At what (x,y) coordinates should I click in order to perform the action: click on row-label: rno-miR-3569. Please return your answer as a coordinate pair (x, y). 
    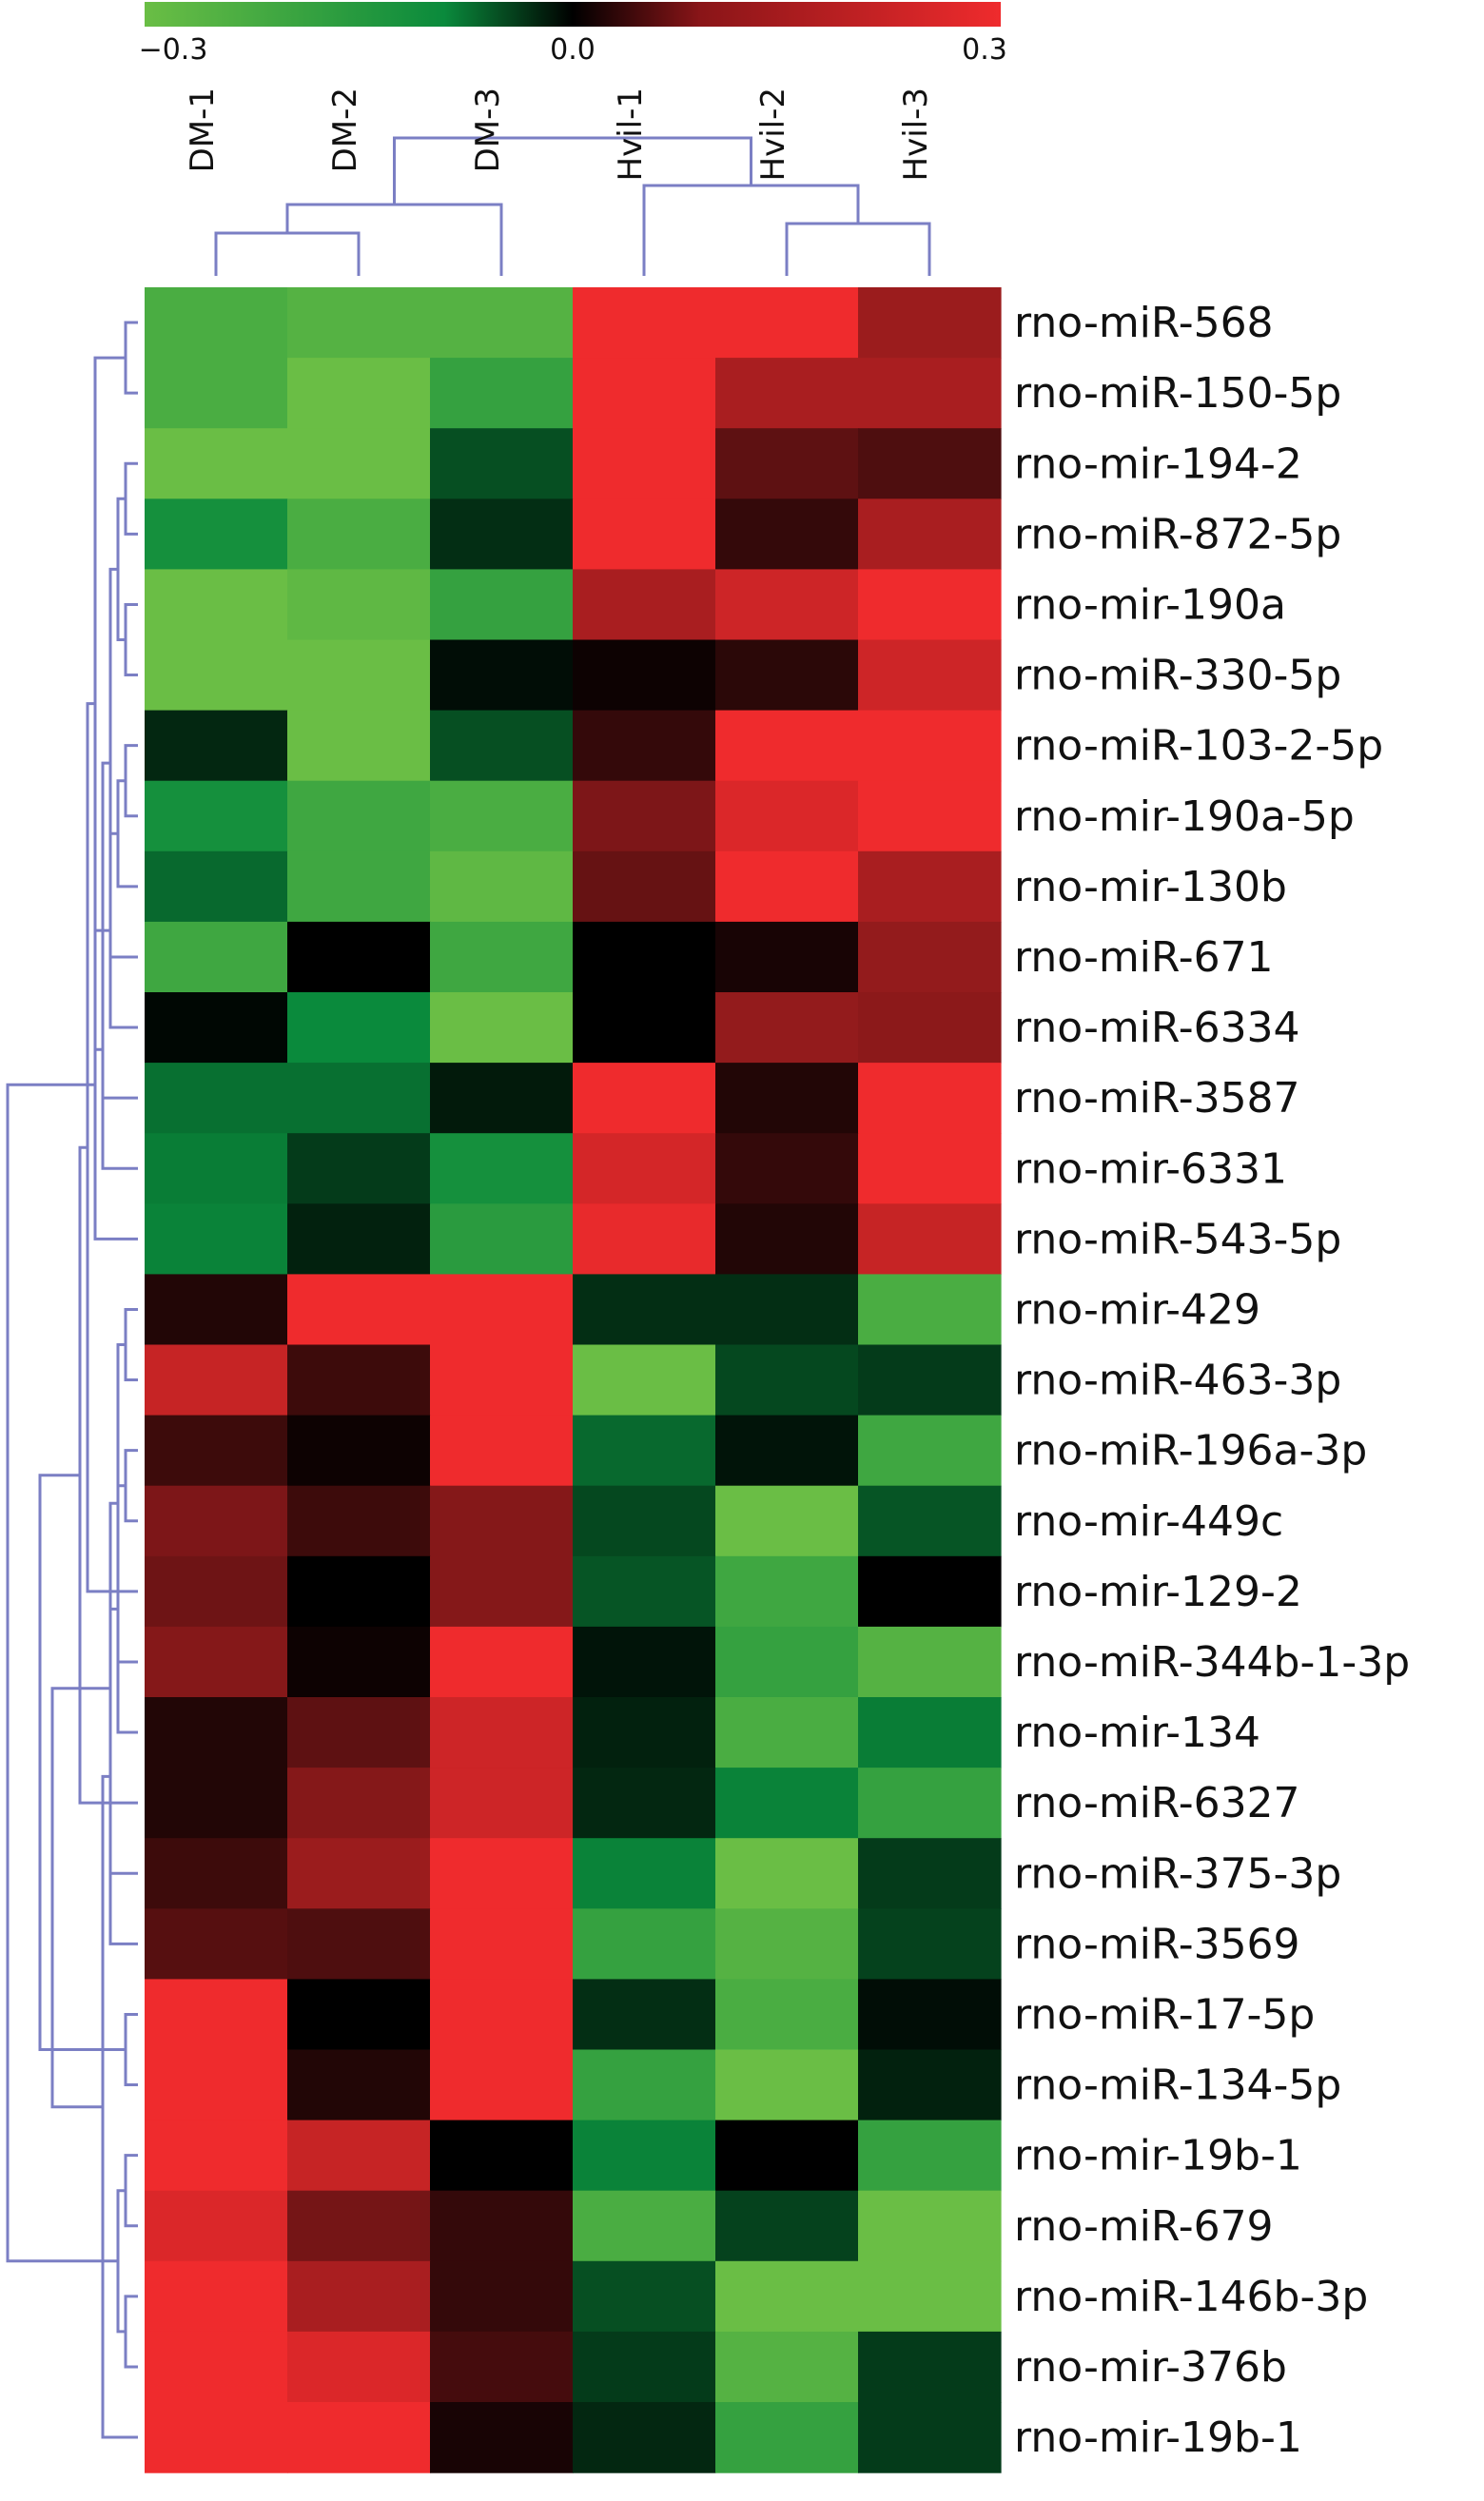
    Looking at the image, I should click on (1157, 1944).